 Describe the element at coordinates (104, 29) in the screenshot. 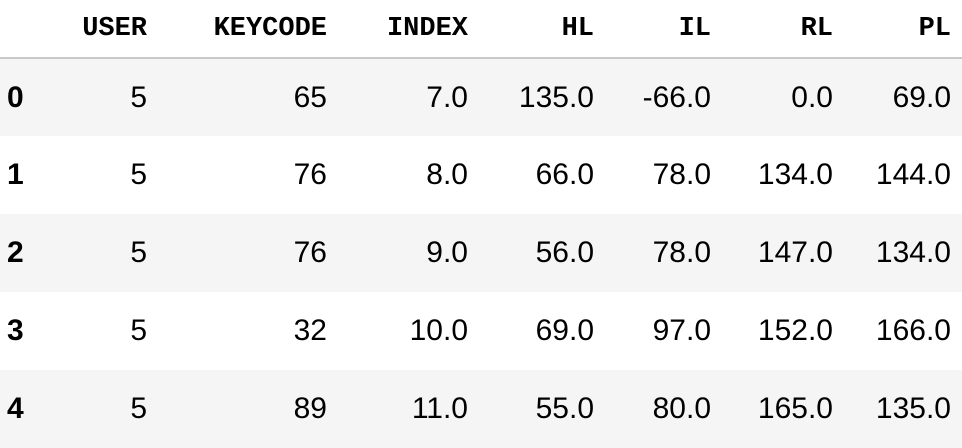

I see `column-header-user: USER` at that location.